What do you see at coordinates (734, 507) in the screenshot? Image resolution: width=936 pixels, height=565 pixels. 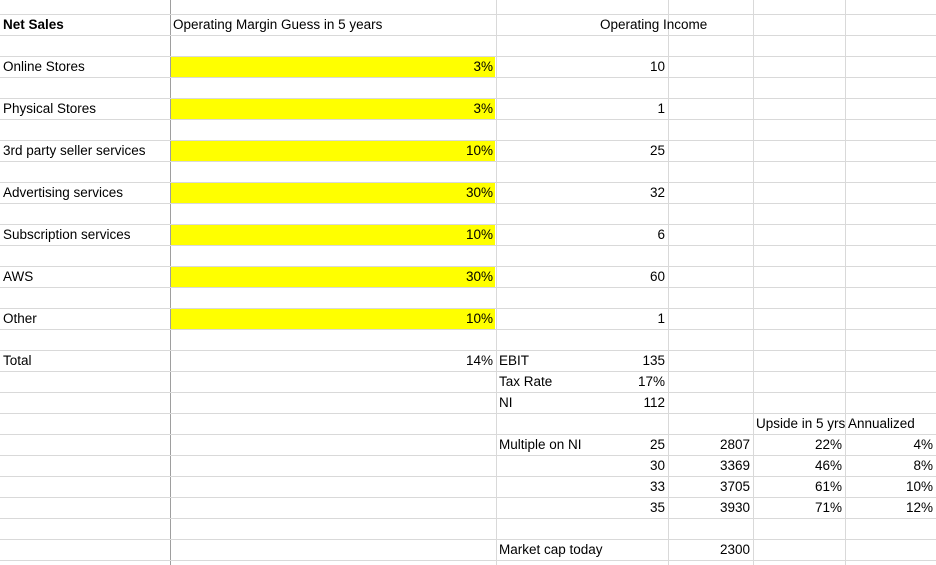 I see `cell: 3930` at bounding box center [734, 507].